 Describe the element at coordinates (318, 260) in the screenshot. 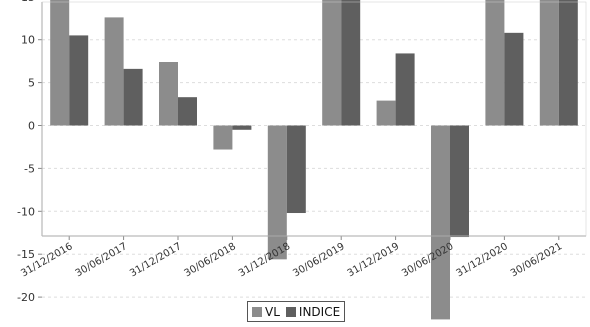

I see `x-tick-label: 30/06/2019` at that location.